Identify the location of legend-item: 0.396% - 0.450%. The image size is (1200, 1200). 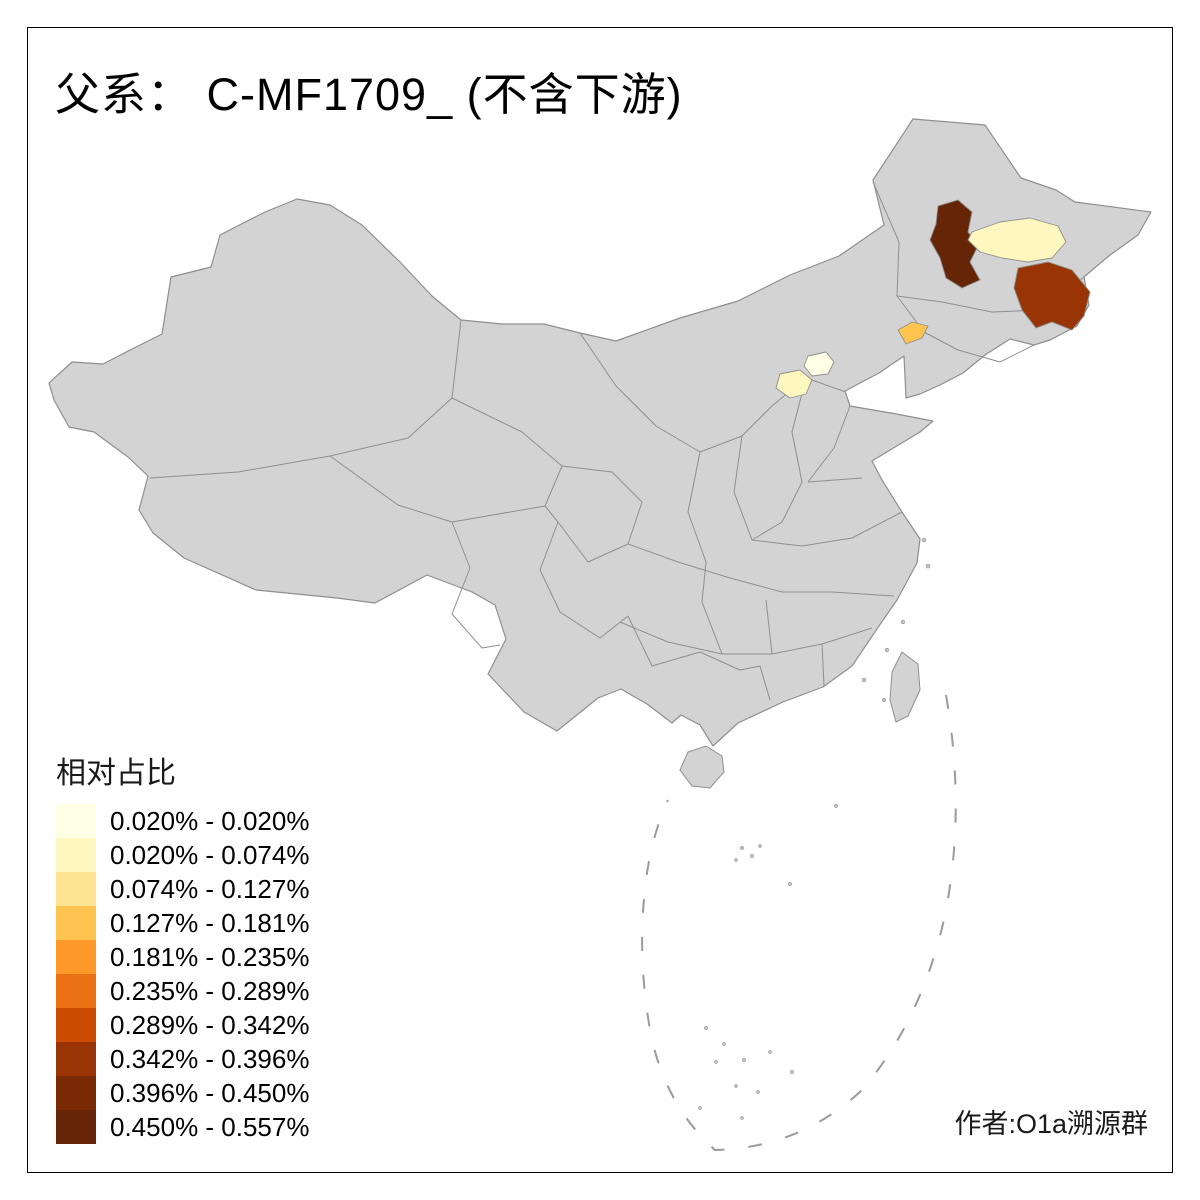
(182, 1093).